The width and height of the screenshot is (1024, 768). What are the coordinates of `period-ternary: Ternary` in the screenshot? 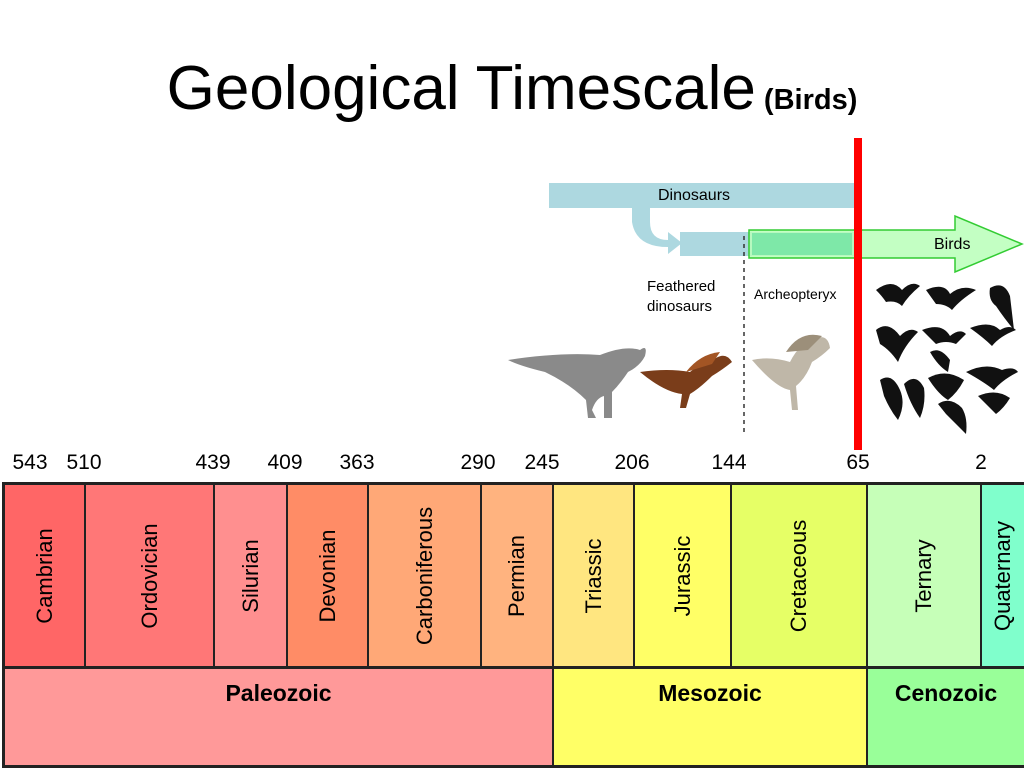 It's located at (925, 575).